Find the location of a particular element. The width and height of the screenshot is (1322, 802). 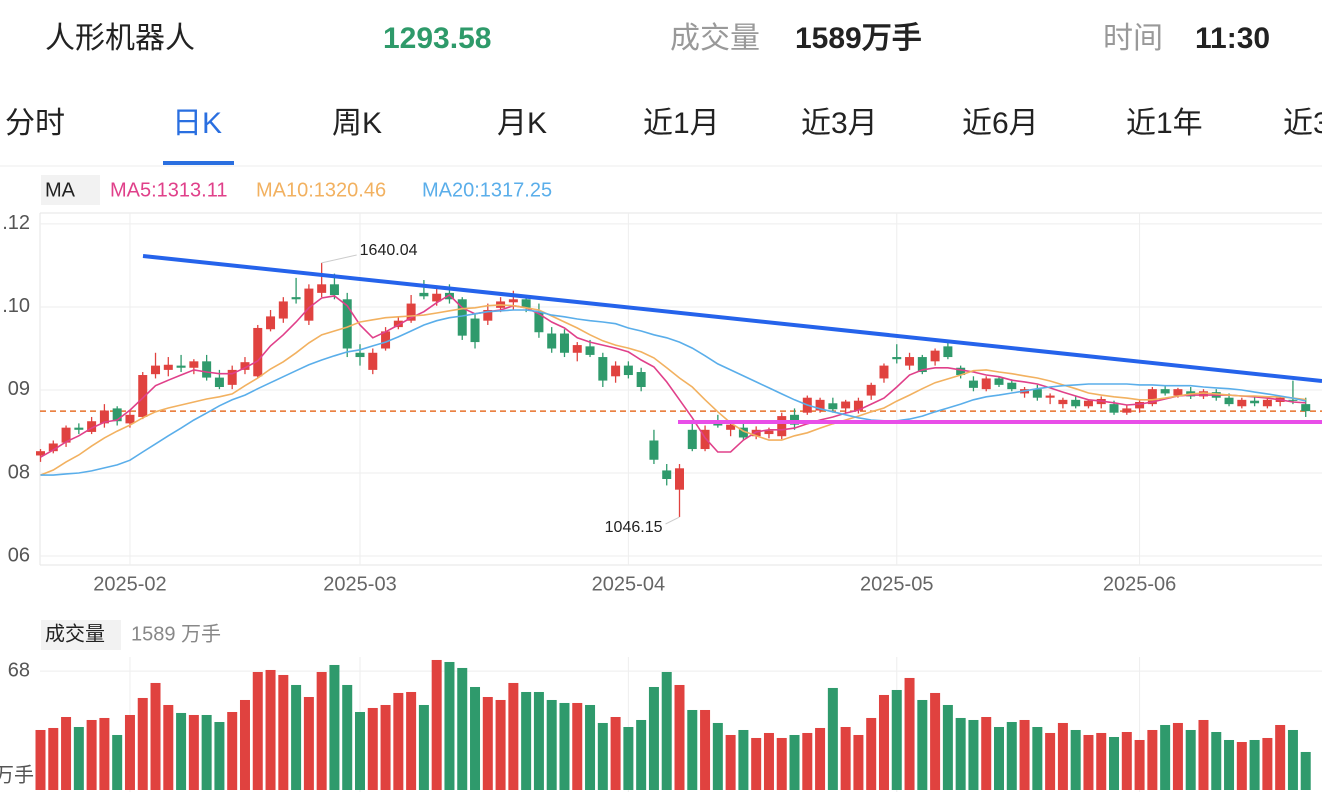

volume-title-box is located at coordinates (81, 635).